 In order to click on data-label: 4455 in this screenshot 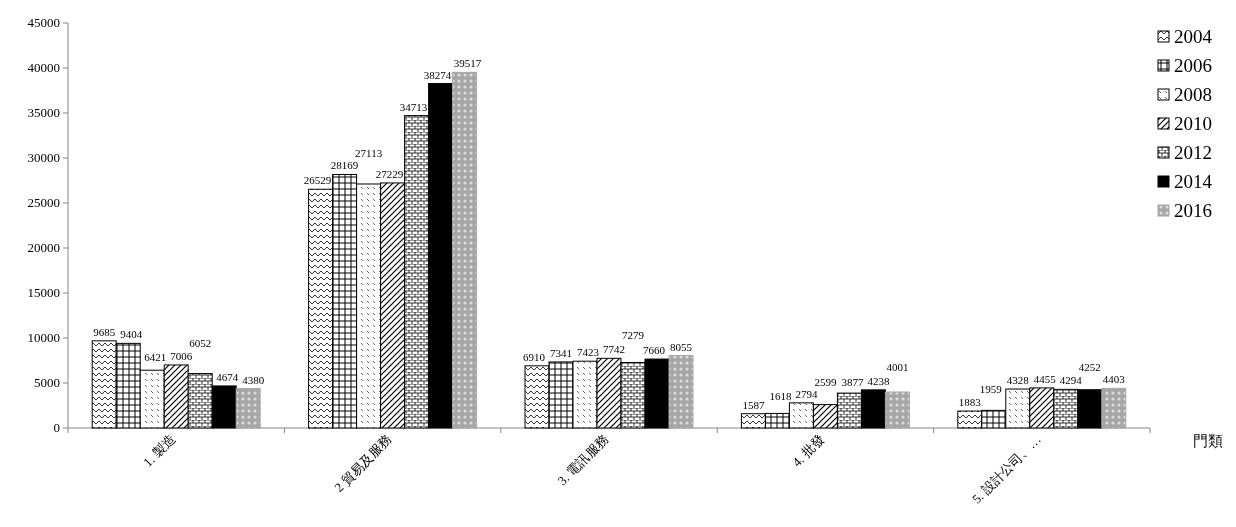, I will do `click(1045, 378)`.